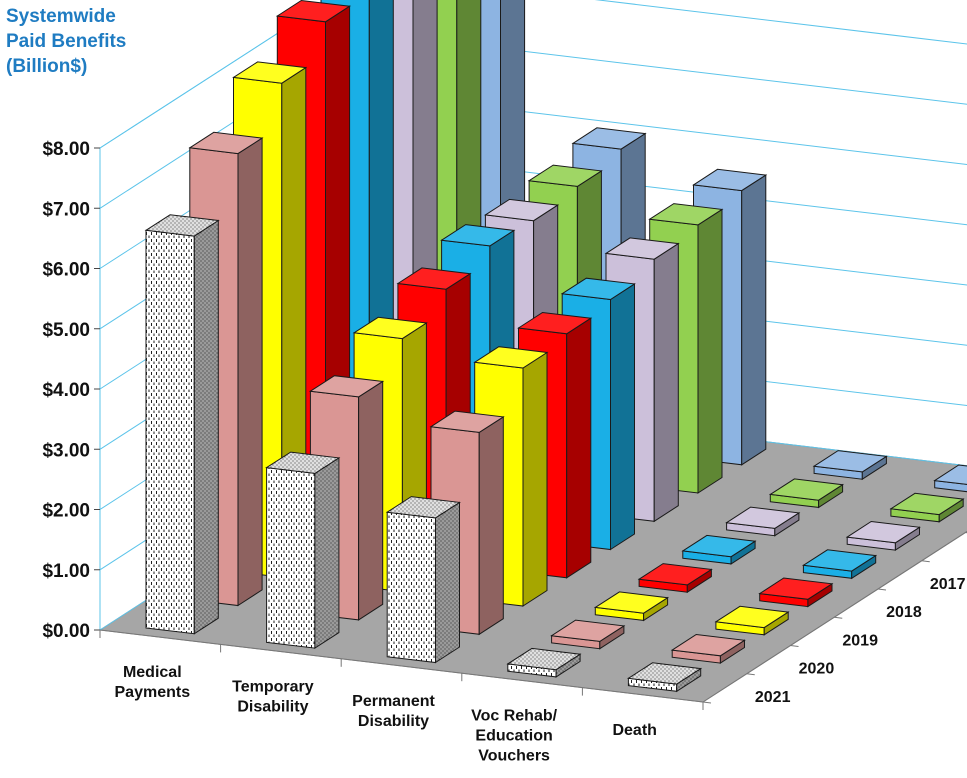 The image size is (967, 778). What do you see at coordinates (153, 682) in the screenshot?
I see `category-label: Medical Payments` at bounding box center [153, 682].